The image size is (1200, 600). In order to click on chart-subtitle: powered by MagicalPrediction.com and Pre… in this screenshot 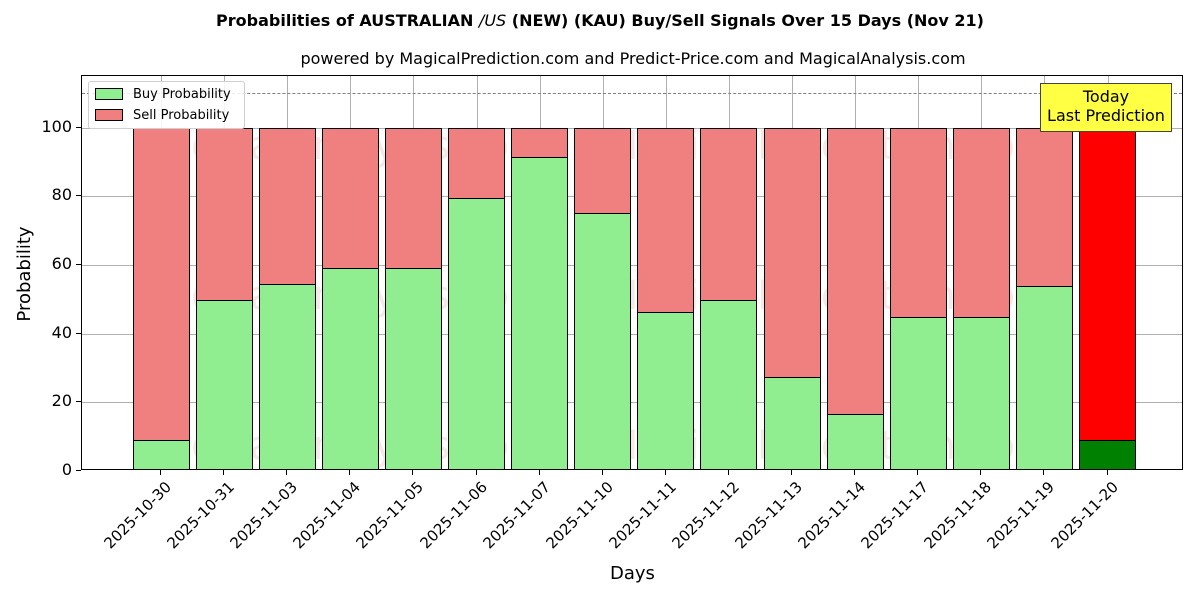, I will do `click(633, 58)`.